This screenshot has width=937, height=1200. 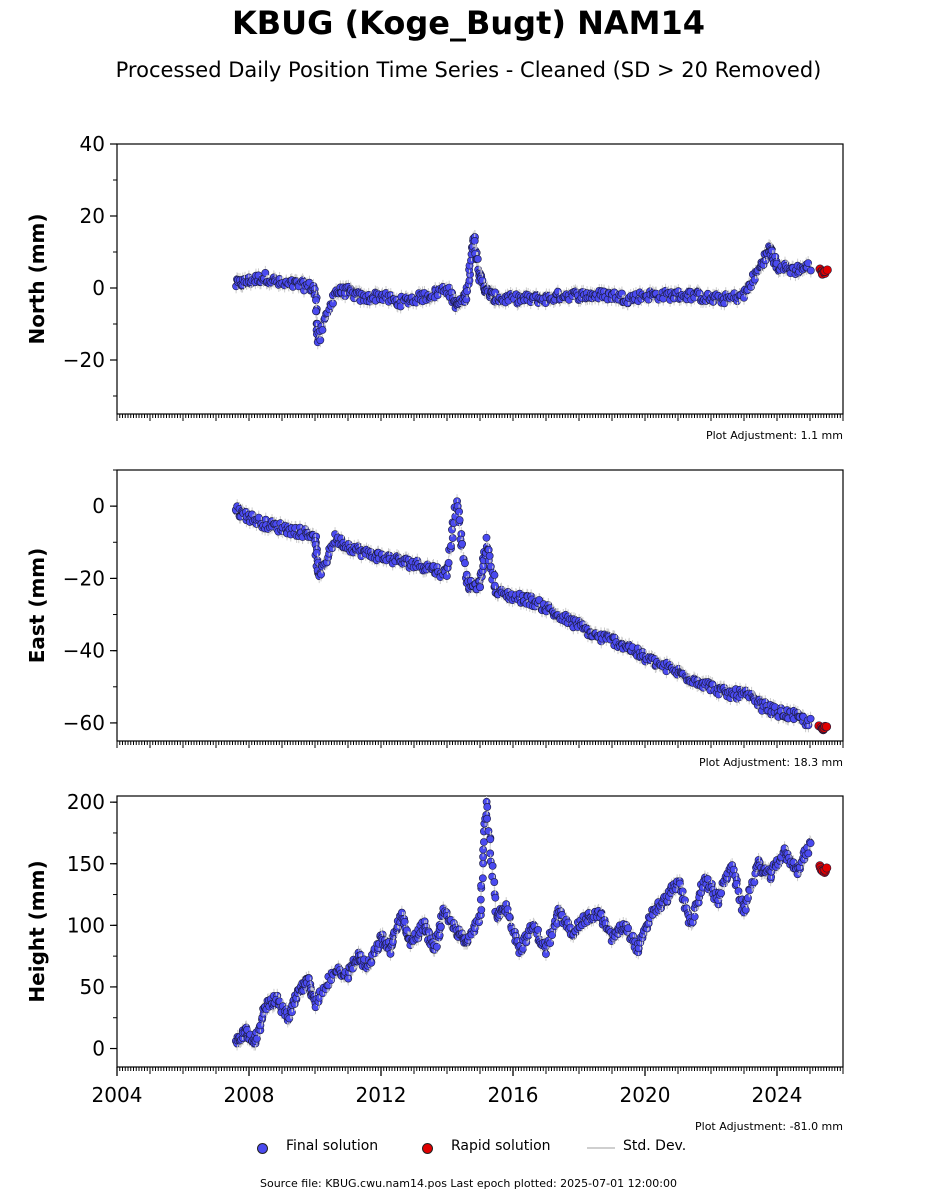 What do you see at coordinates (501, 1146) in the screenshot?
I see `legend-label-rapid: Rapid solution` at bounding box center [501, 1146].